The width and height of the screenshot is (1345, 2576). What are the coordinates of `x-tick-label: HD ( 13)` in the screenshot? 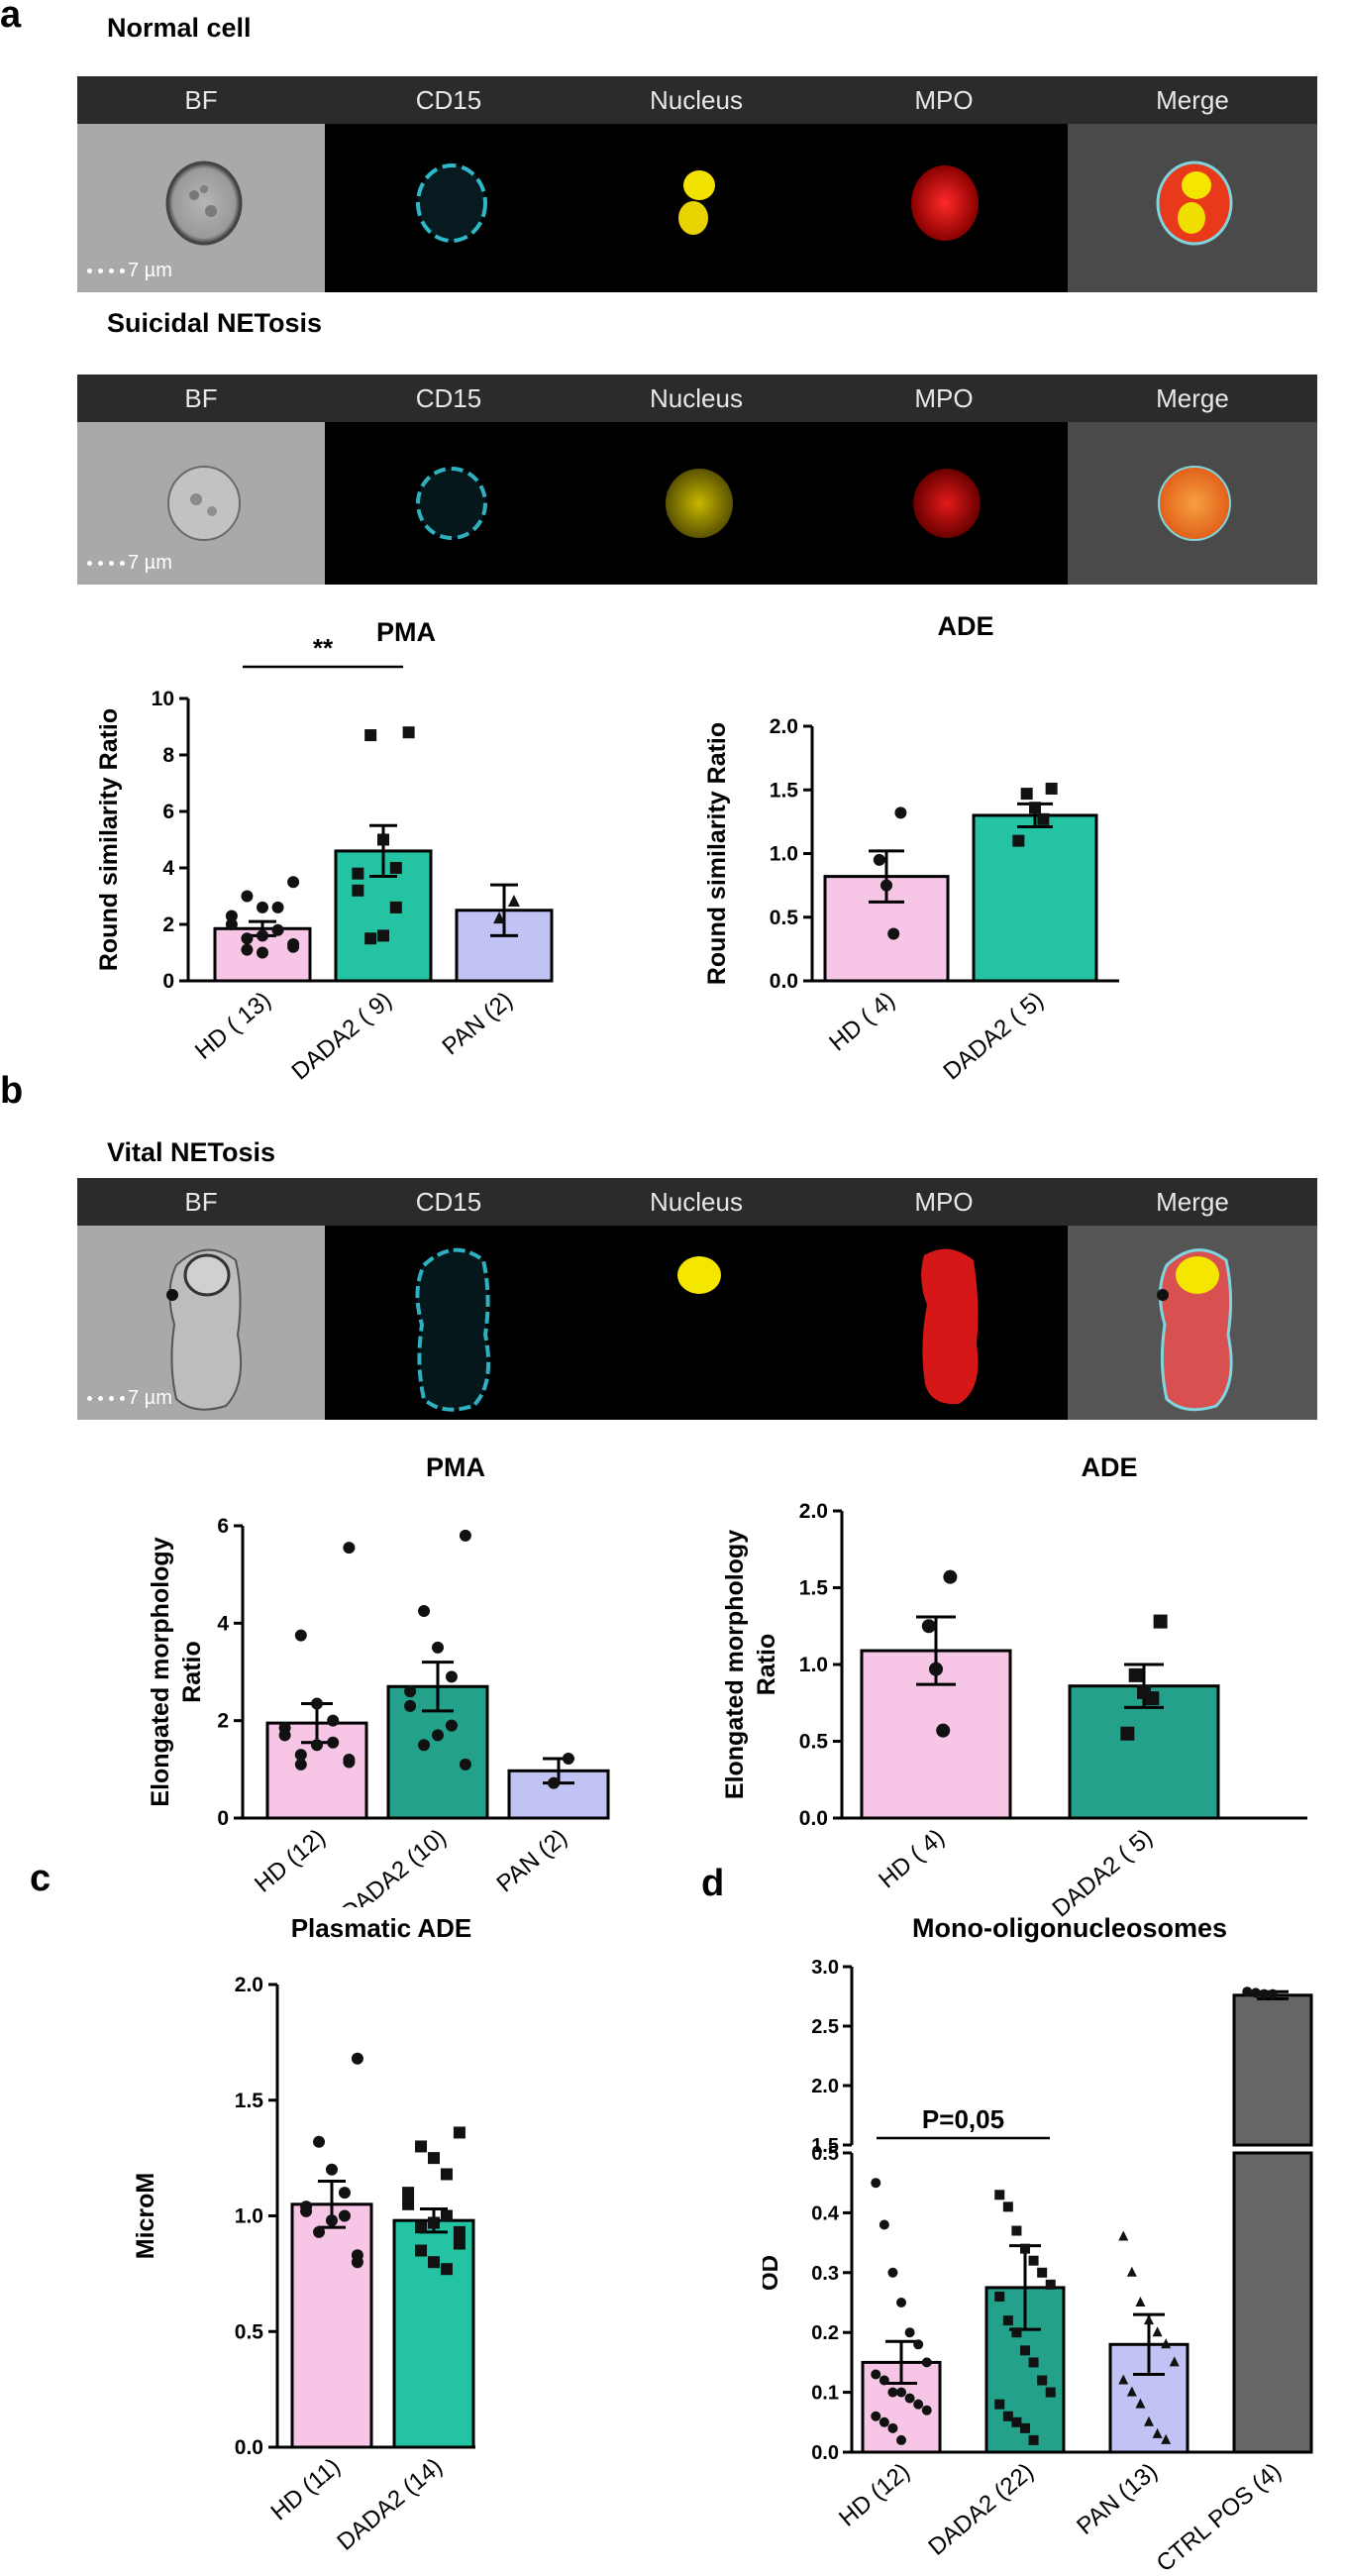 It's located at (233, 1026).